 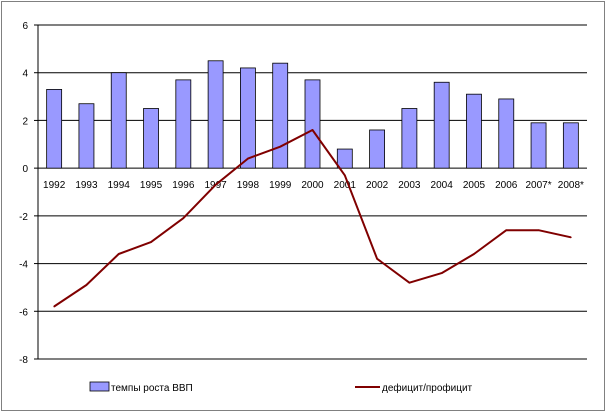 I want to click on y-tick-label: 2, so click(x=25, y=121).